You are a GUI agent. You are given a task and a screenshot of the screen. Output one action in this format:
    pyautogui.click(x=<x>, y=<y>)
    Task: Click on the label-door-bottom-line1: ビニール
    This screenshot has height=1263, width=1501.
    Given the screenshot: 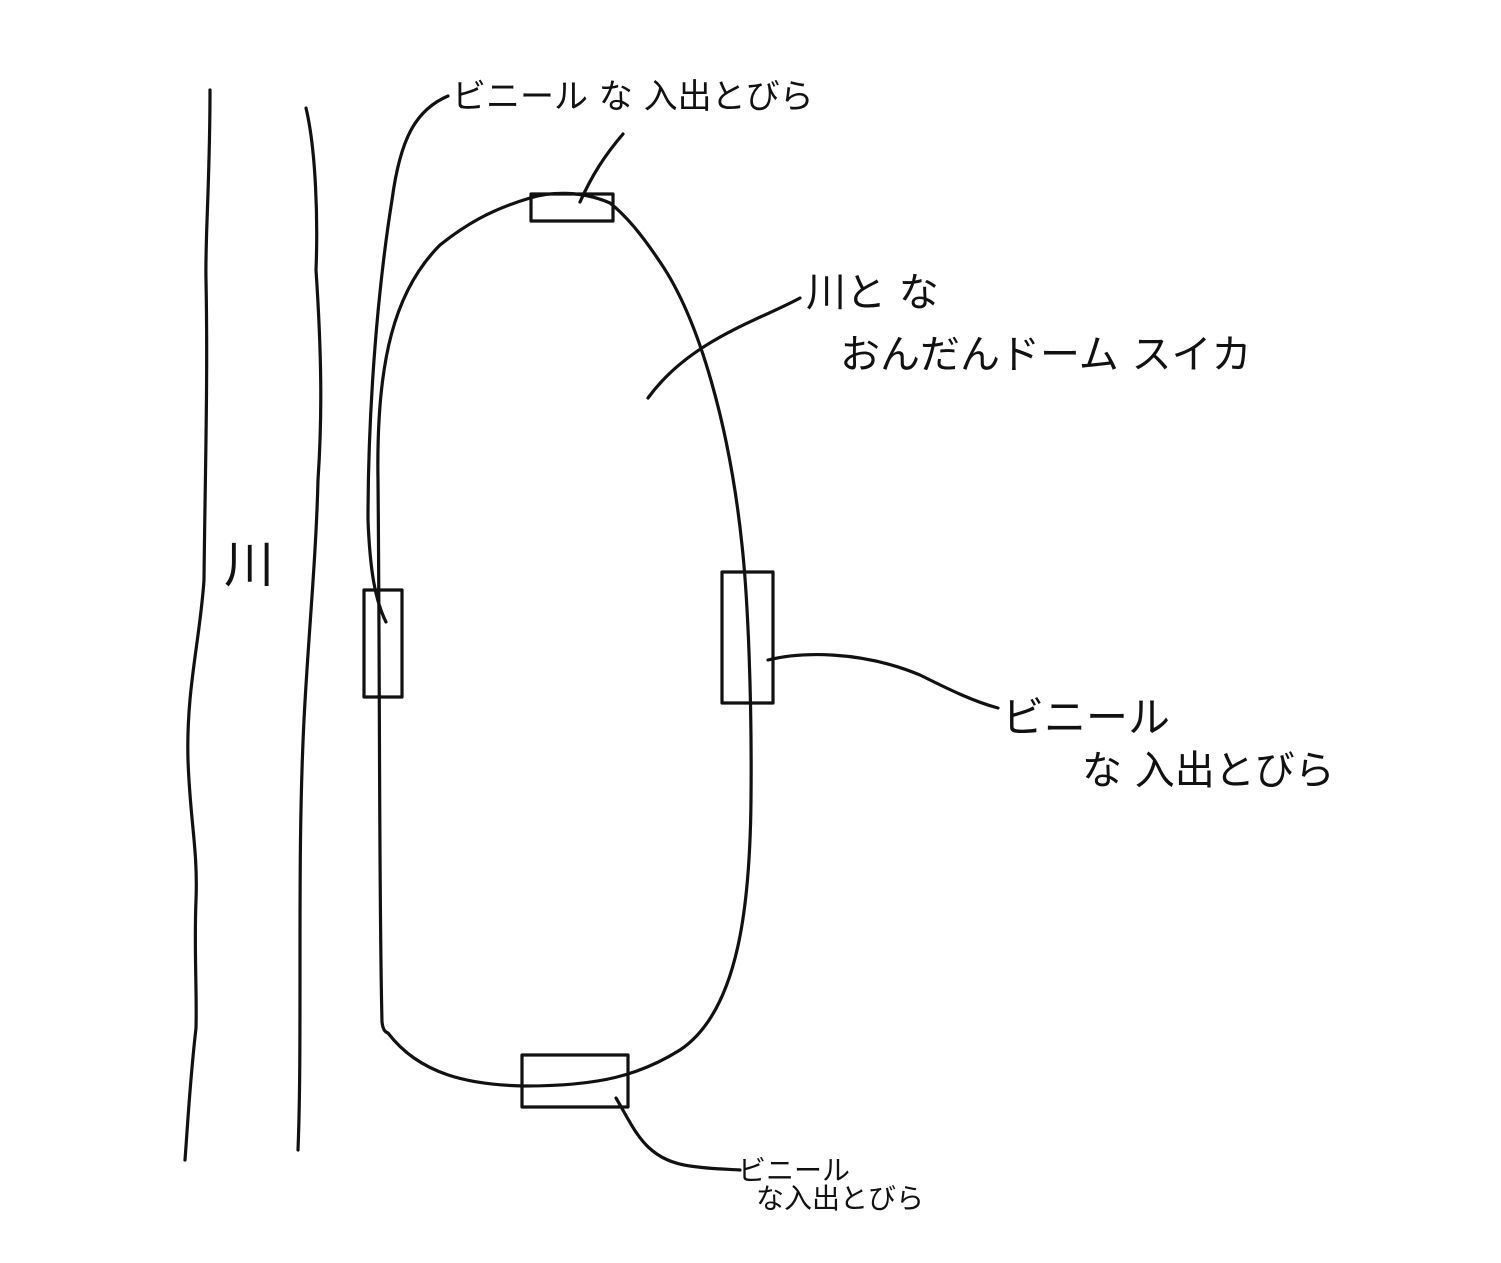 What is the action you would take?
    pyautogui.click(x=794, y=1170)
    